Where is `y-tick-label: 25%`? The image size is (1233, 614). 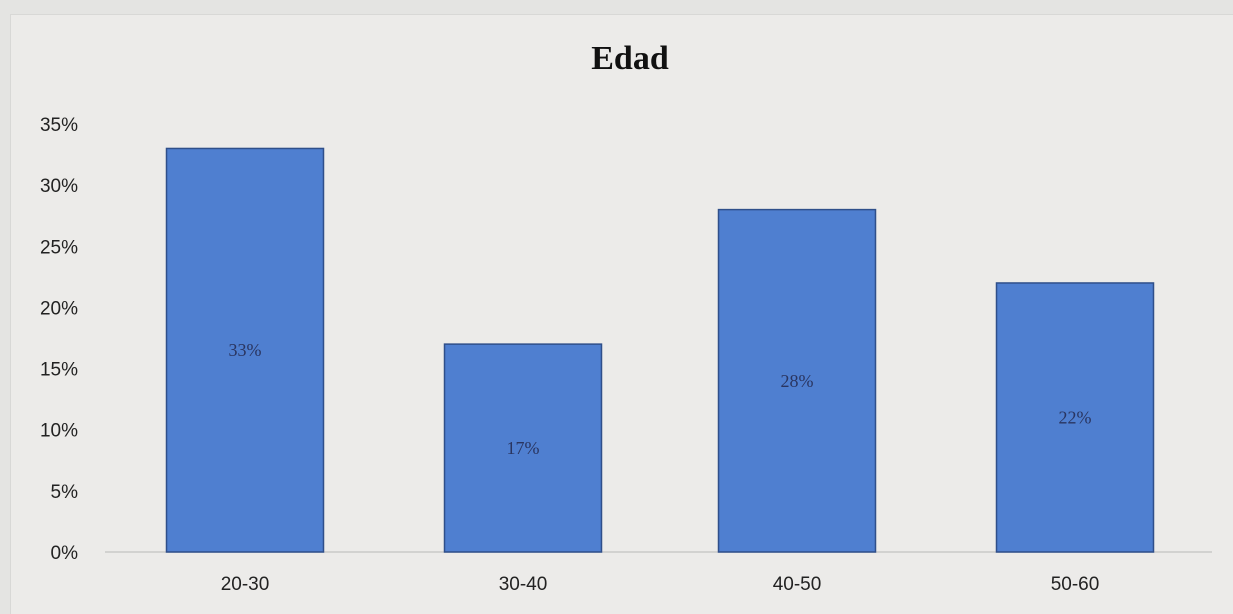
y-tick-label: 25% is located at coordinates (59, 247).